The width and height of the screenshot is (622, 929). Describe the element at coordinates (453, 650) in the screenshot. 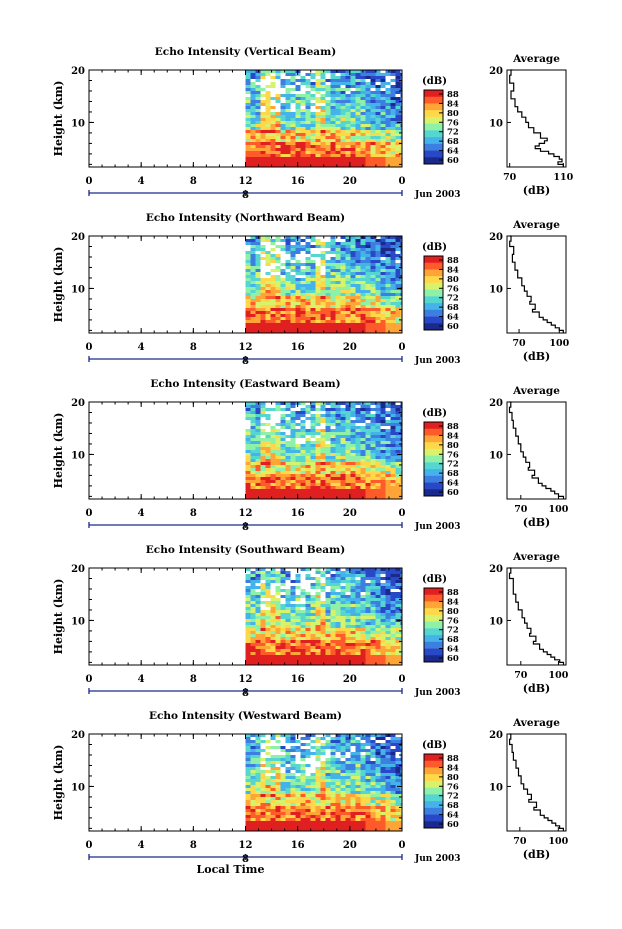

I see `colorbar-tick-label: 64` at that location.